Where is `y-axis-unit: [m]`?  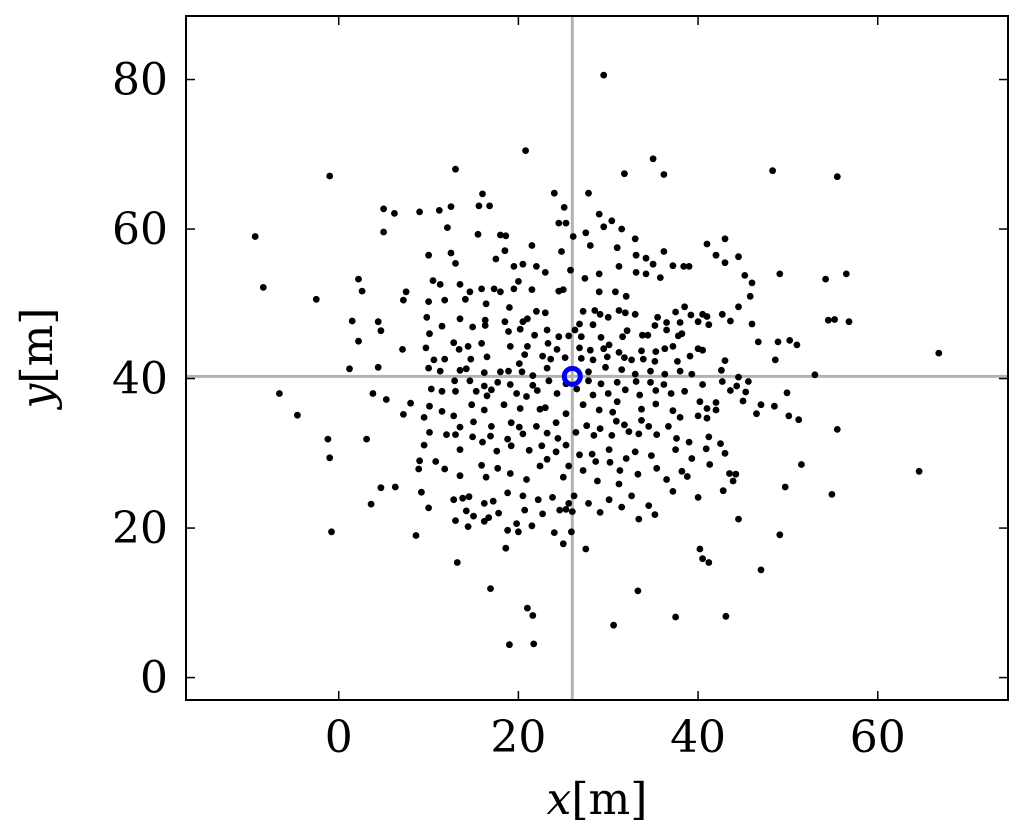
y-axis-unit: [m] is located at coordinates (37, 346).